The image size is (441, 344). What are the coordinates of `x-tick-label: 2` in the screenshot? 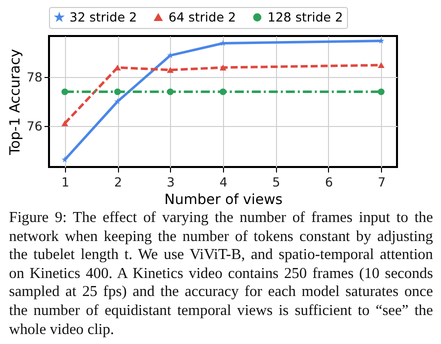 It's located at (118, 182).